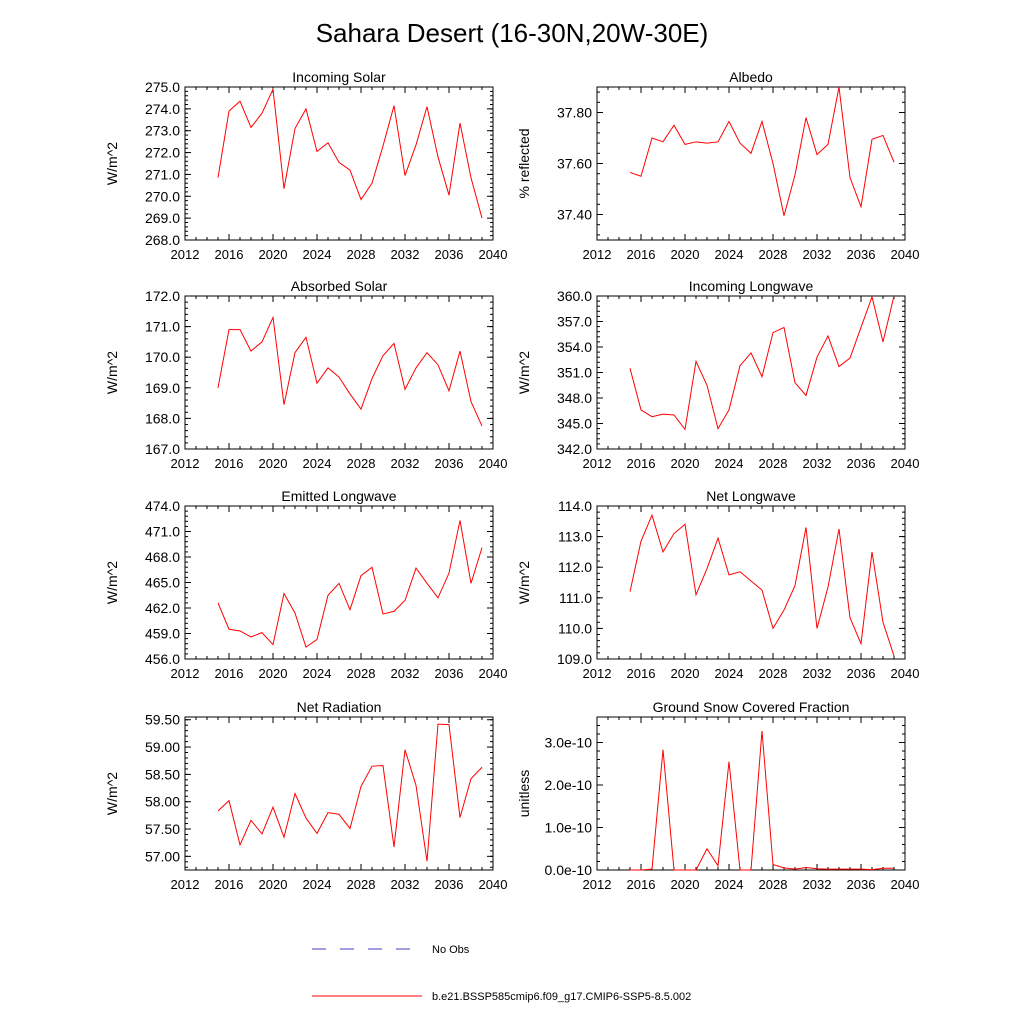  What do you see at coordinates (162, 583) in the screenshot?
I see `y-tick-label: 465.0` at bounding box center [162, 583].